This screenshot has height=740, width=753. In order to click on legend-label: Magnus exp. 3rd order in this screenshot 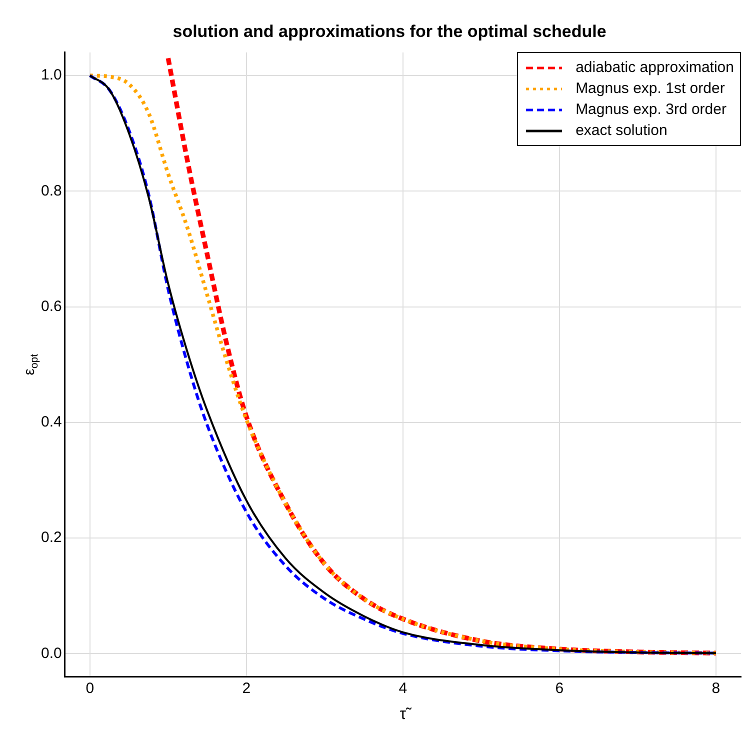, I will do `click(651, 110)`.